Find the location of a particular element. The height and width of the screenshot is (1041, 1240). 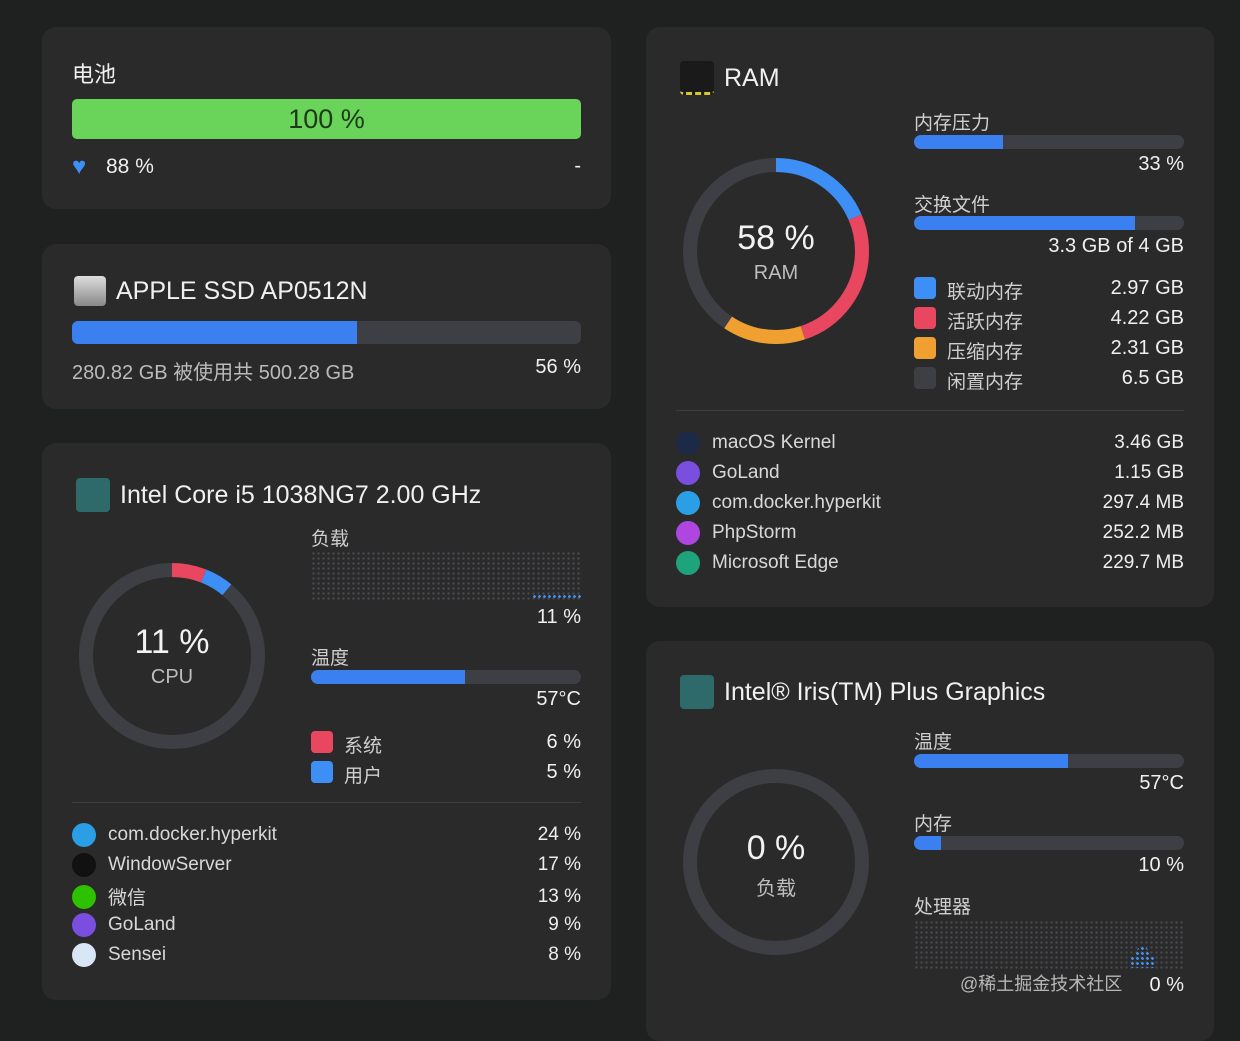

ram-swap-bar is located at coordinates (1049, 223).